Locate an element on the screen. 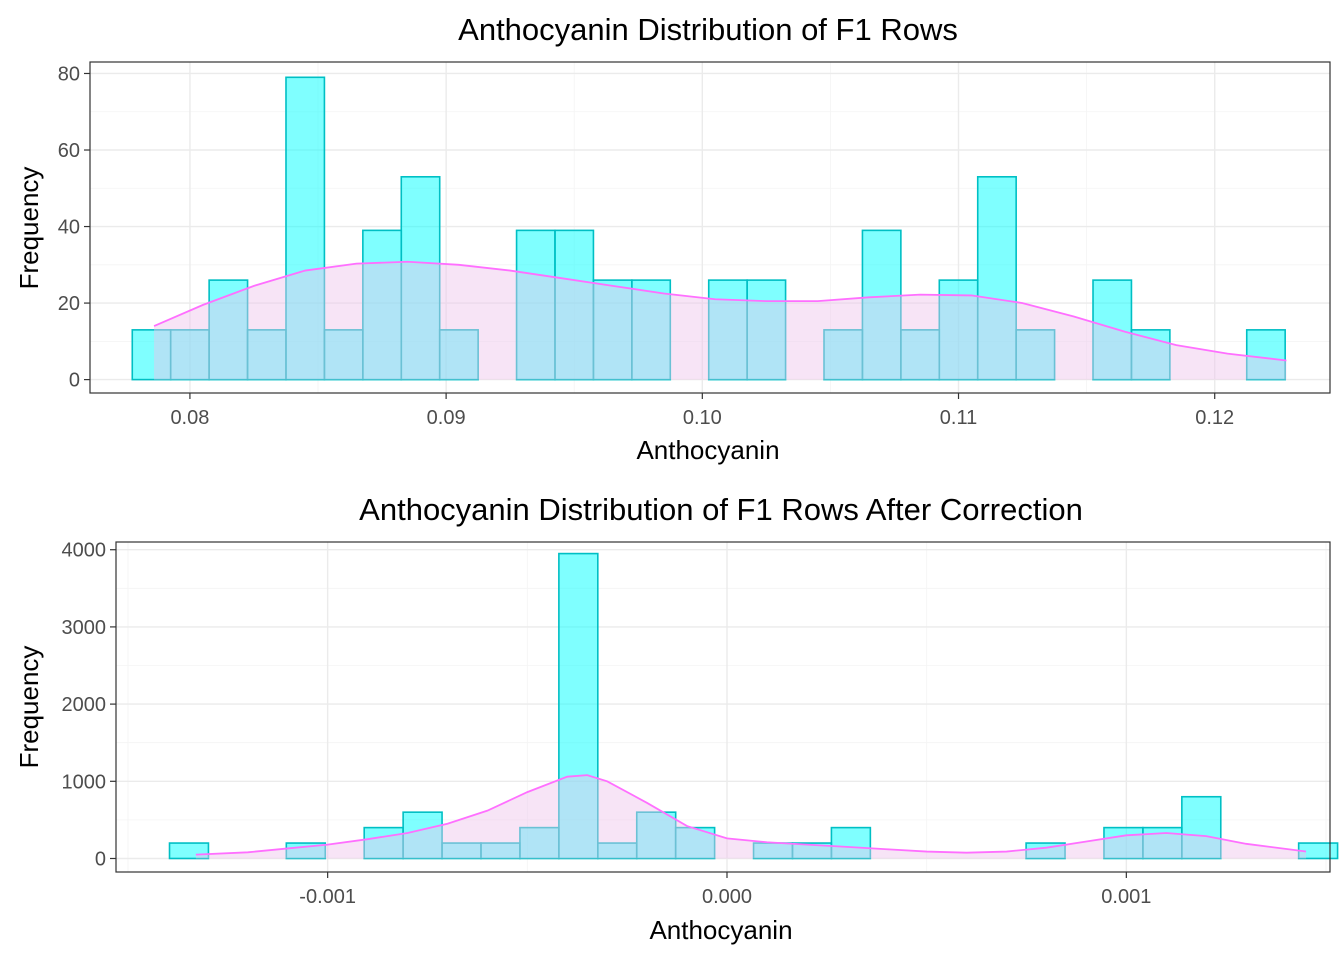 Image resolution: width=1344 pixels, height=960 pixels. y-axis-ticks: 0 20 40 60 80 is located at coordinates (74, 227).